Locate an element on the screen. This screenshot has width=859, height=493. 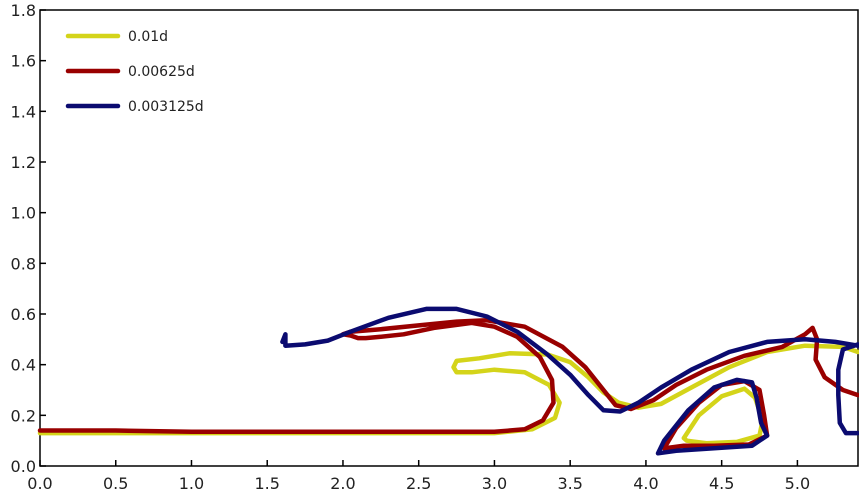
y-tick-label: 0.0 is located at coordinates (23, 466).